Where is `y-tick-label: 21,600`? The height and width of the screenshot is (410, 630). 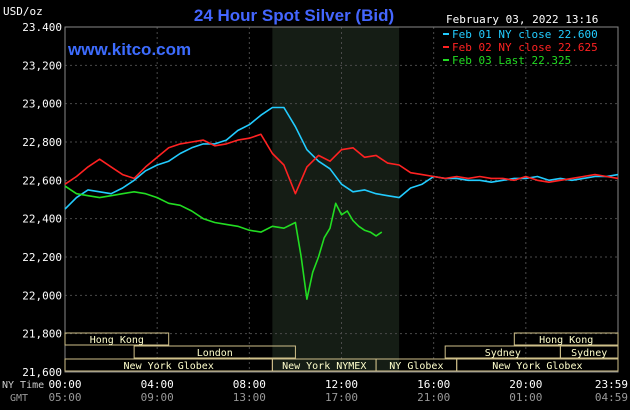 y-tick-label: 21,600 is located at coordinates (42, 372).